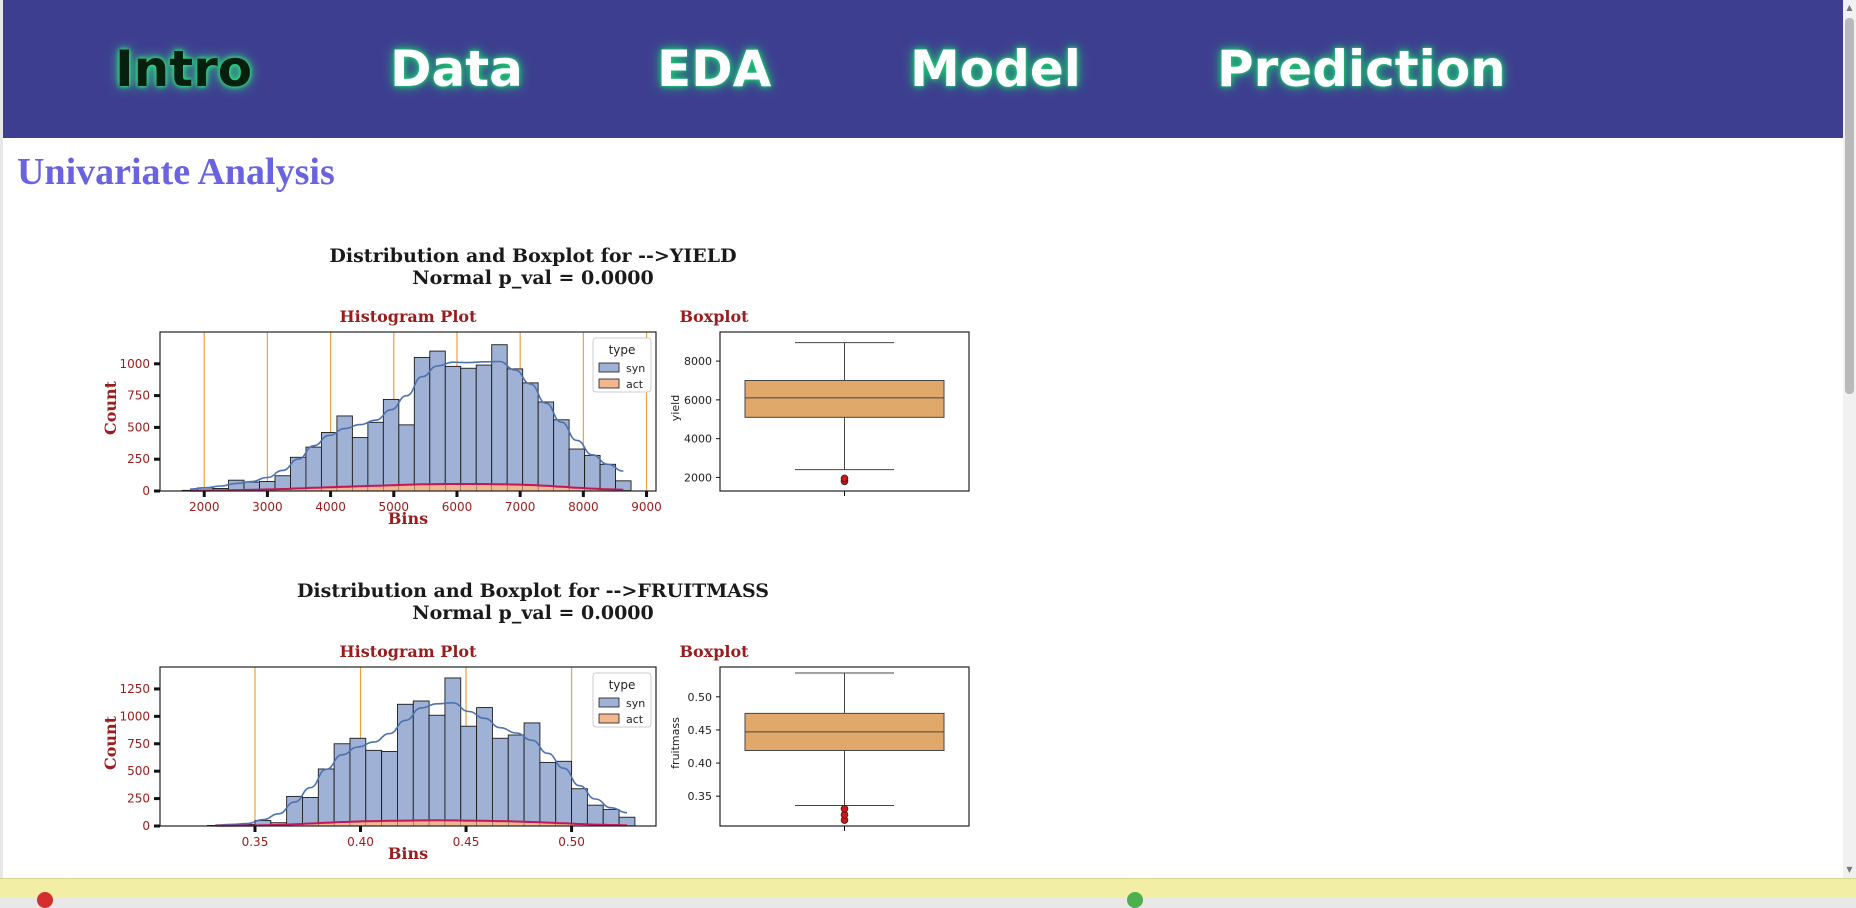 The height and width of the screenshot is (908, 1856). I want to click on tab-data: Data, so click(456, 69).